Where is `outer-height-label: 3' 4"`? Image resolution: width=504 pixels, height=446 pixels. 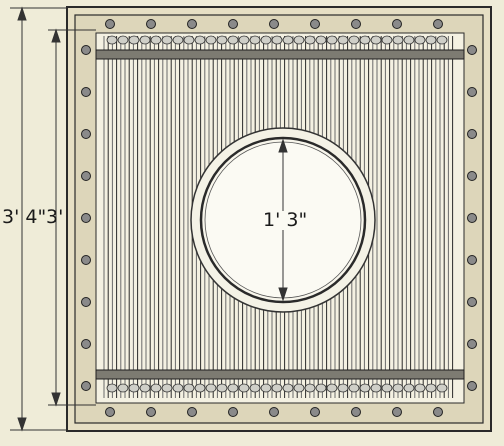 outer-height-label: 3' 4" is located at coordinates (24, 217).